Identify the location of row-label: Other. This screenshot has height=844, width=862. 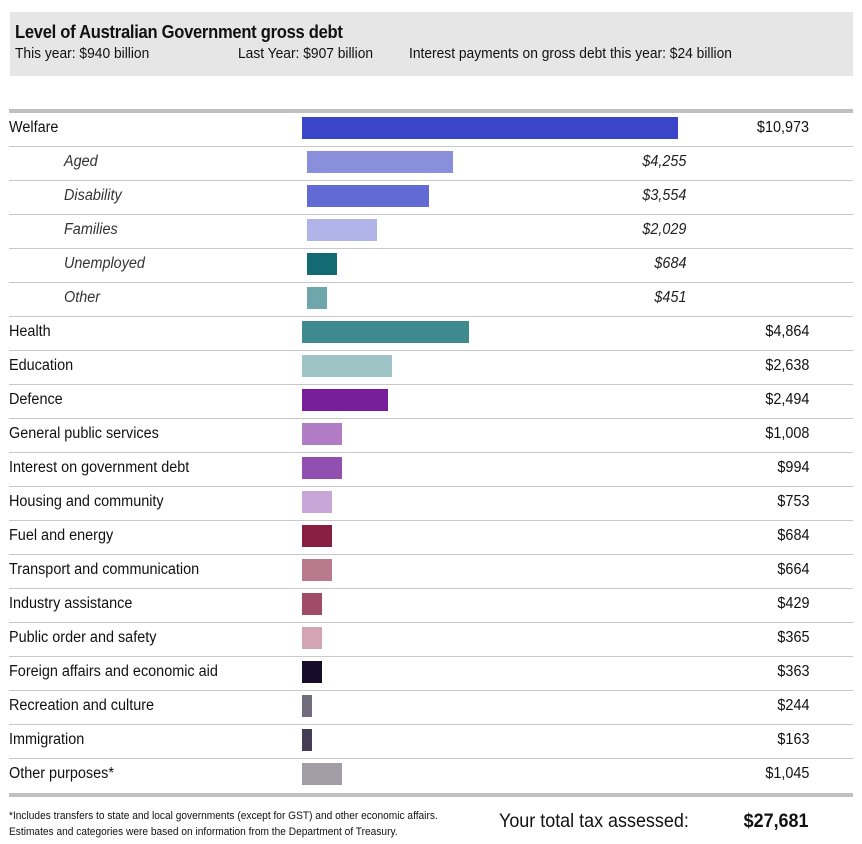
(82, 297).